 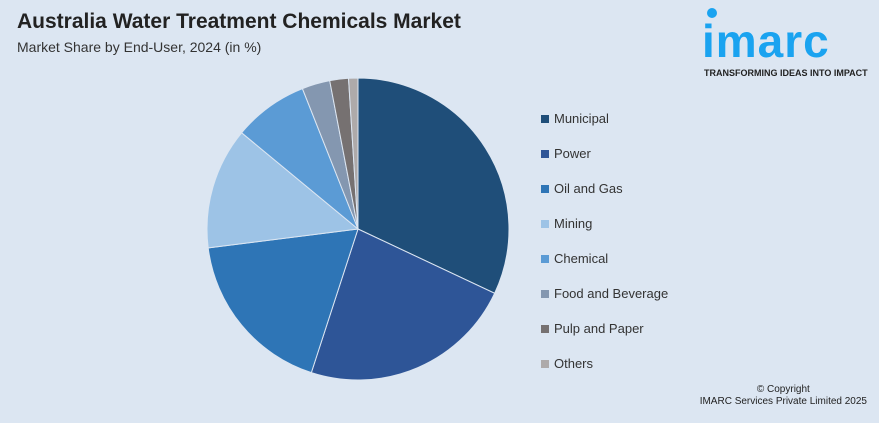 What do you see at coordinates (604, 363) in the screenshot?
I see `legend-item: Others` at bounding box center [604, 363].